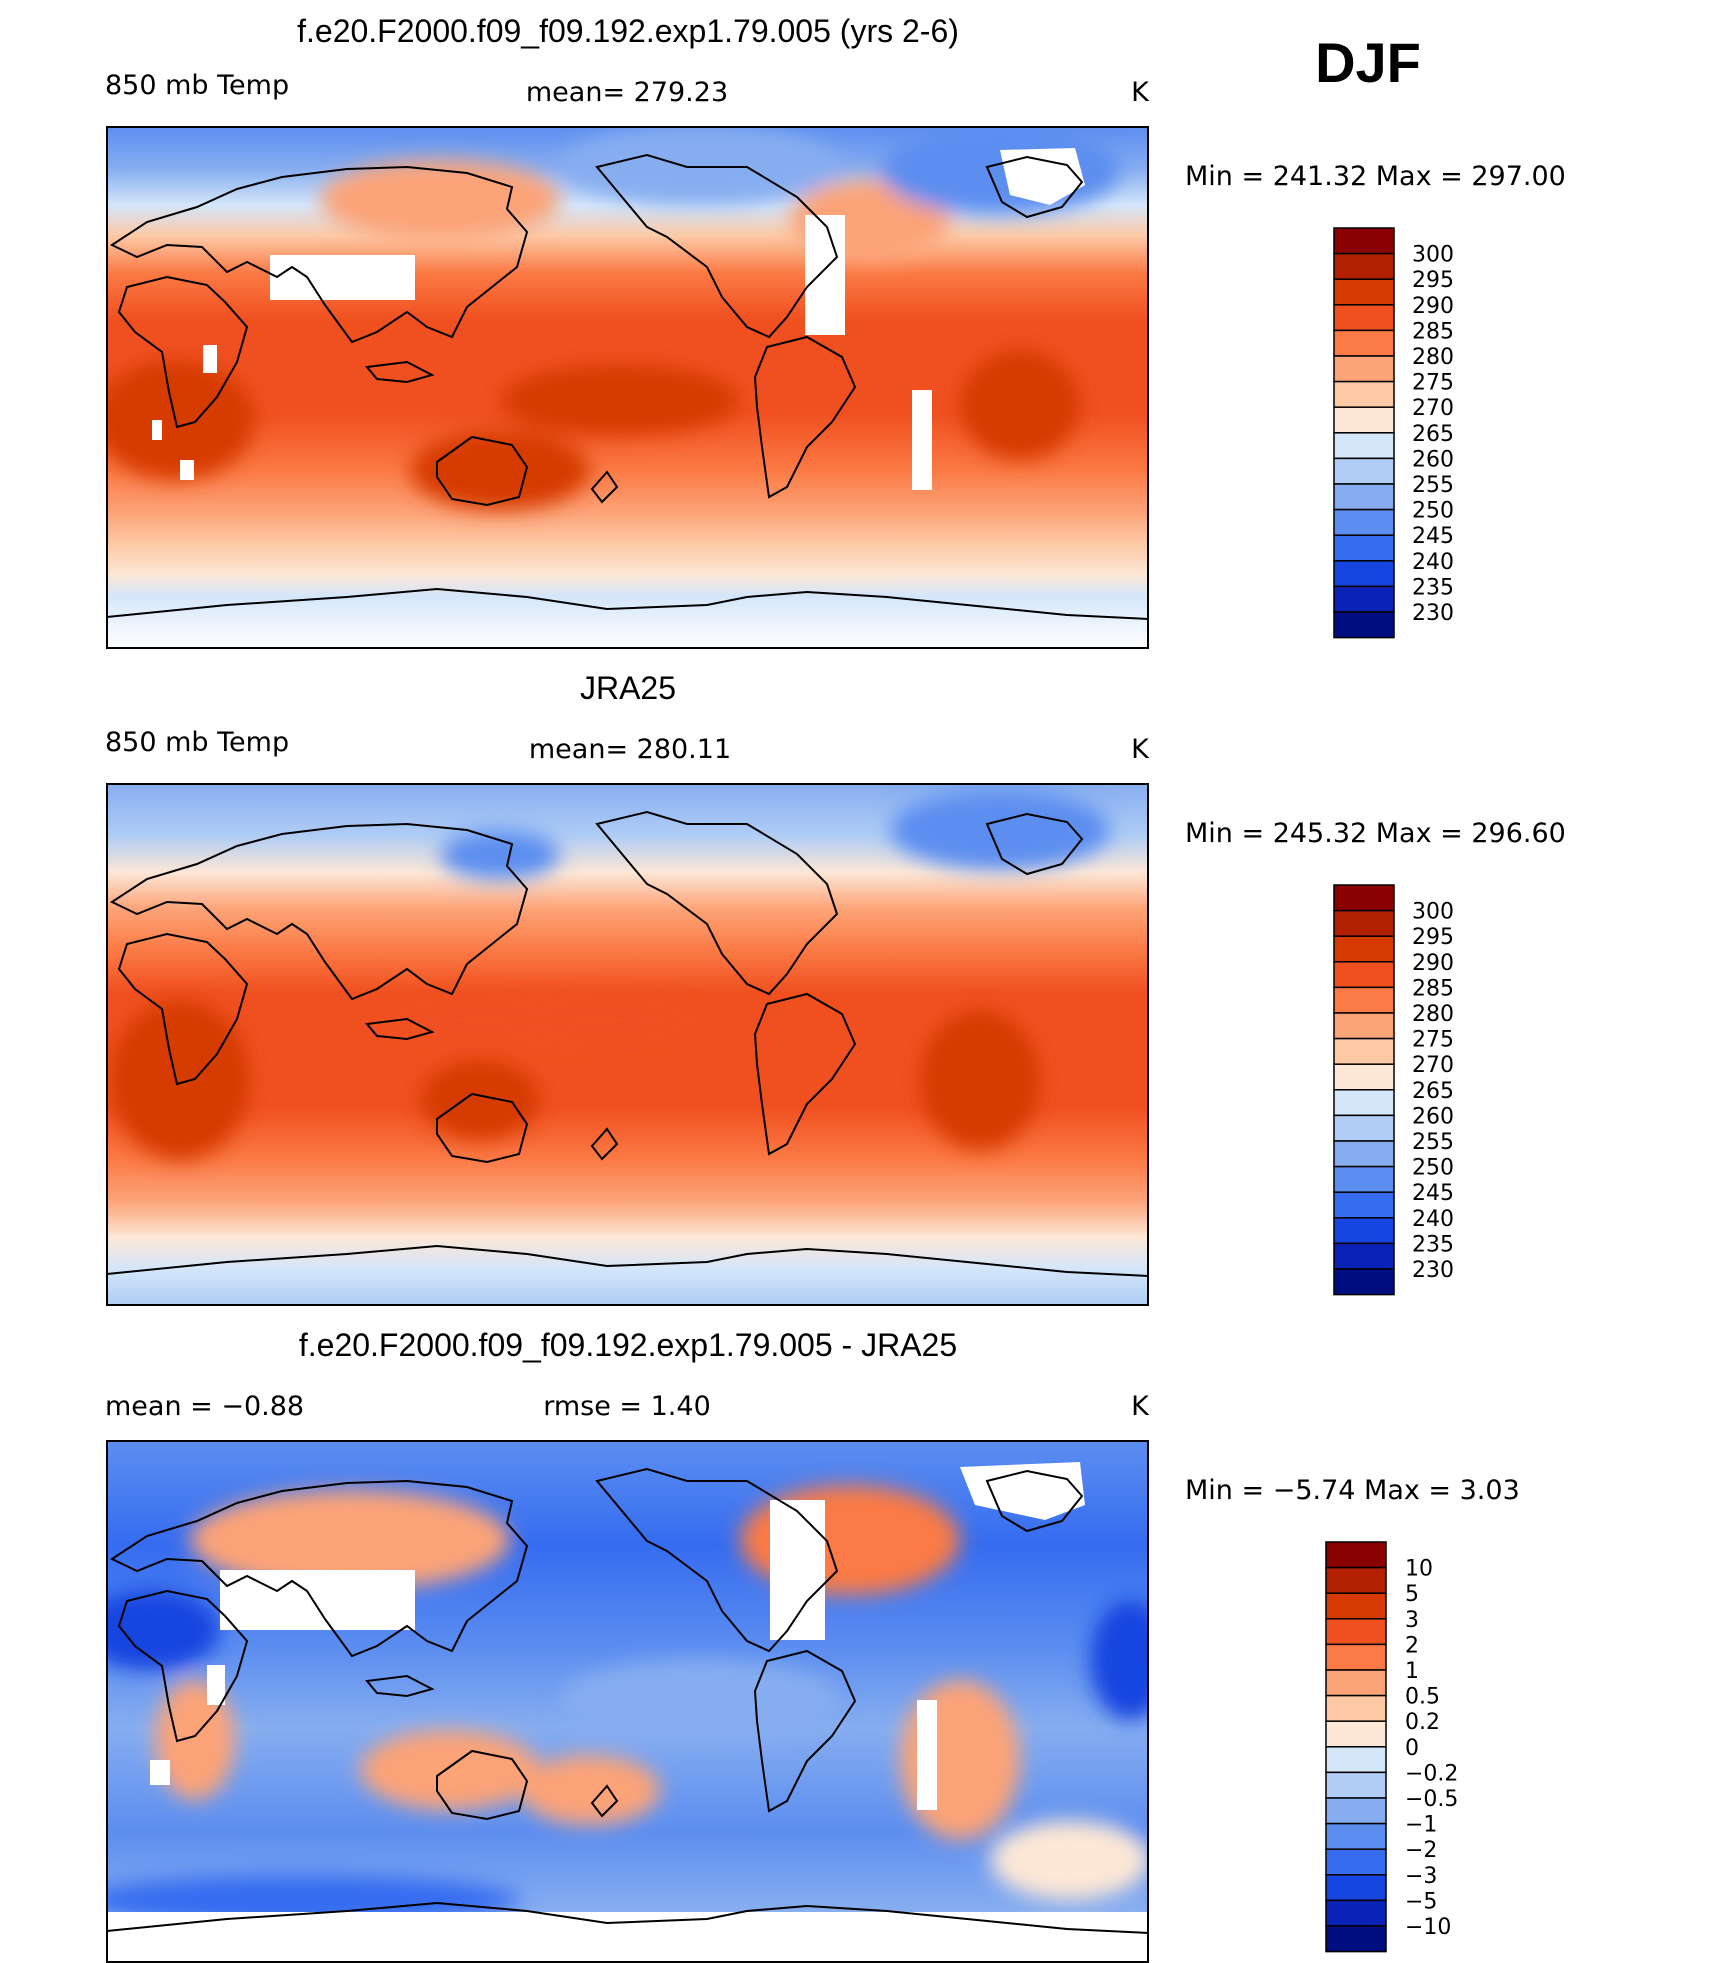  I want to click on colorbar-tick-label: 1, so click(1412, 1671).